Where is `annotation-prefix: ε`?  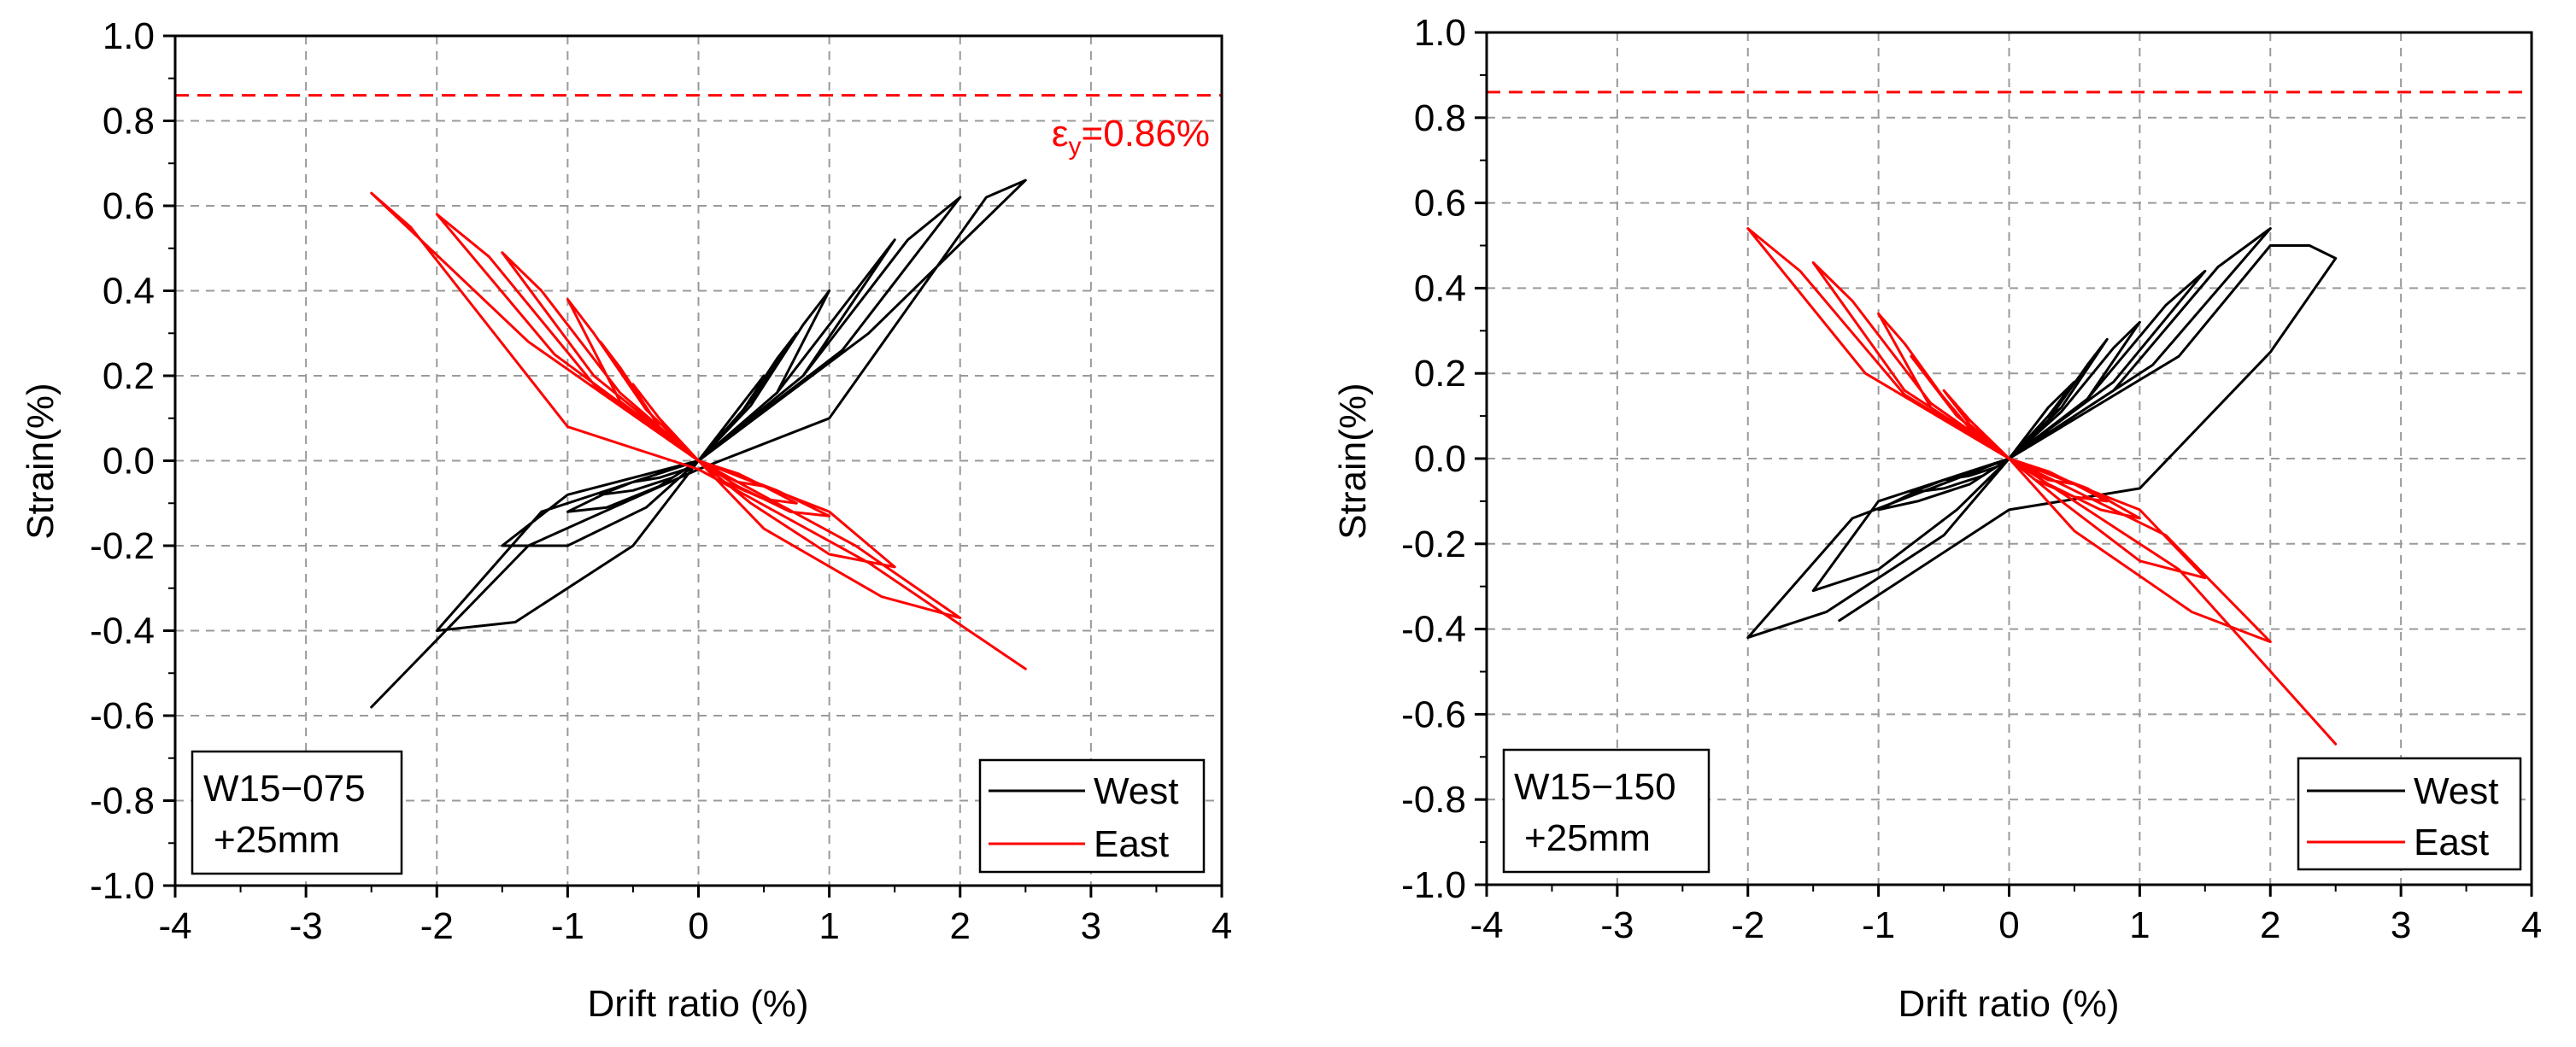 annotation-prefix: ε is located at coordinates (1060, 134).